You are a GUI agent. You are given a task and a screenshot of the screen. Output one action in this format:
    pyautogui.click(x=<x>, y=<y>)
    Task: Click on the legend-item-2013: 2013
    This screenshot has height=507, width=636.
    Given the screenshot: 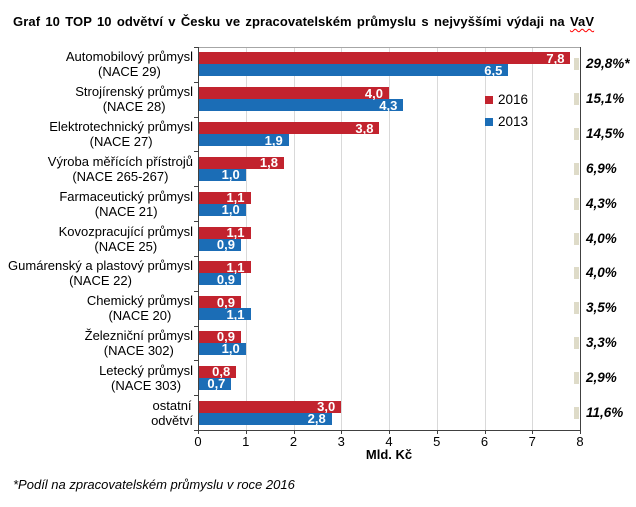 What is the action you would take?
    pyautogui.click(x=506, y=122)
    